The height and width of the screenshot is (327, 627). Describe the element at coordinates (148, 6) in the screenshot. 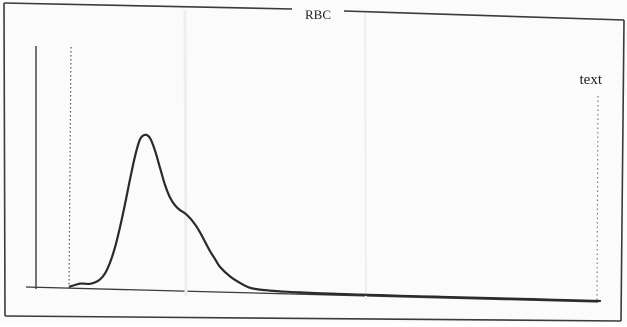

I see `frame-top-left` at that location.